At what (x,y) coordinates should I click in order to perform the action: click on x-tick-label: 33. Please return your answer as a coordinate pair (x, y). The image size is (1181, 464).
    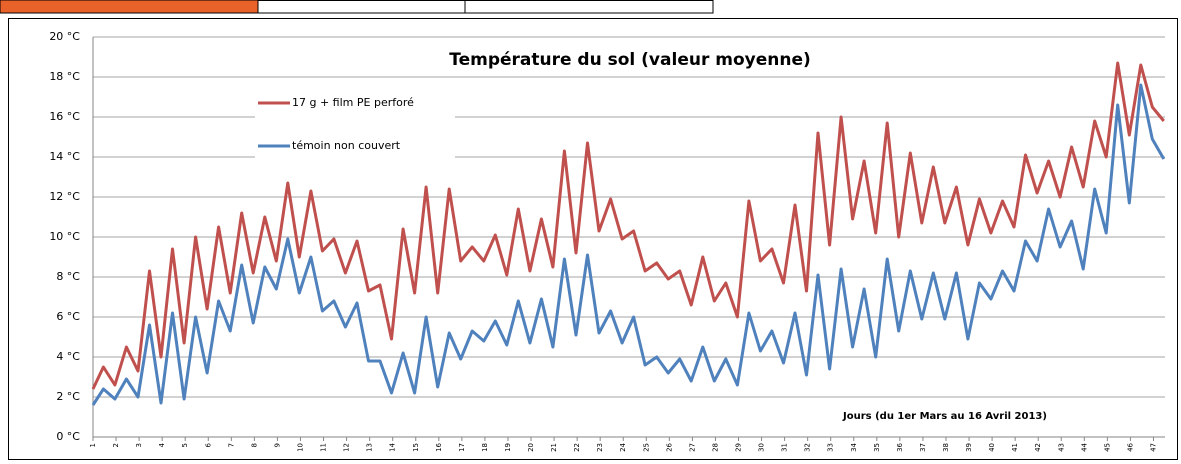
    Looking at the image, I should click on (831, 447).